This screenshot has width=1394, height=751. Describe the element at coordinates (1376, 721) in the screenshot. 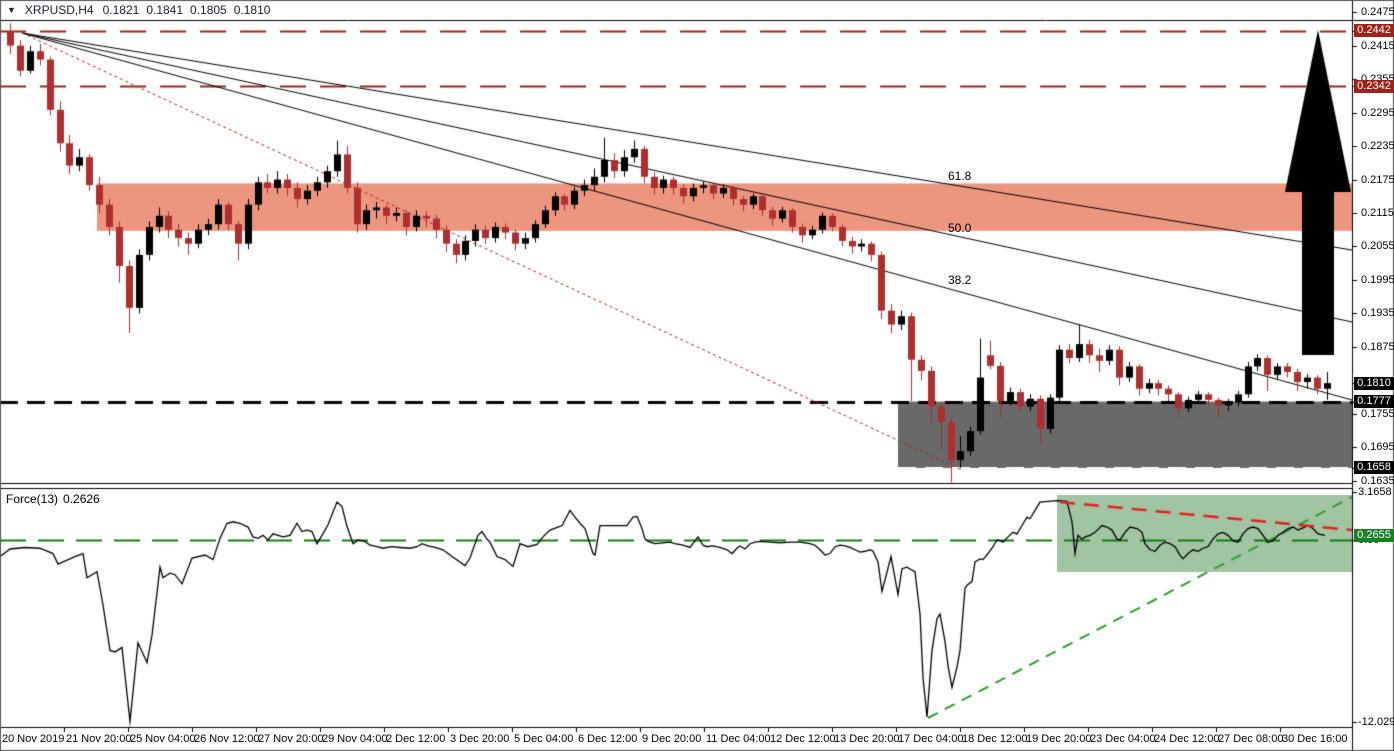

I see `force-axis-tick: -12.0296` at that location.